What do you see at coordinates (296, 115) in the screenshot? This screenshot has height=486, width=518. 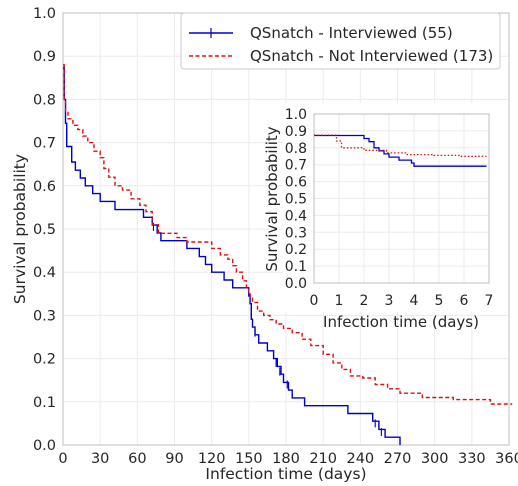 I see `inset-y-tick-label: 1.0` at bounding box center [296, 115].